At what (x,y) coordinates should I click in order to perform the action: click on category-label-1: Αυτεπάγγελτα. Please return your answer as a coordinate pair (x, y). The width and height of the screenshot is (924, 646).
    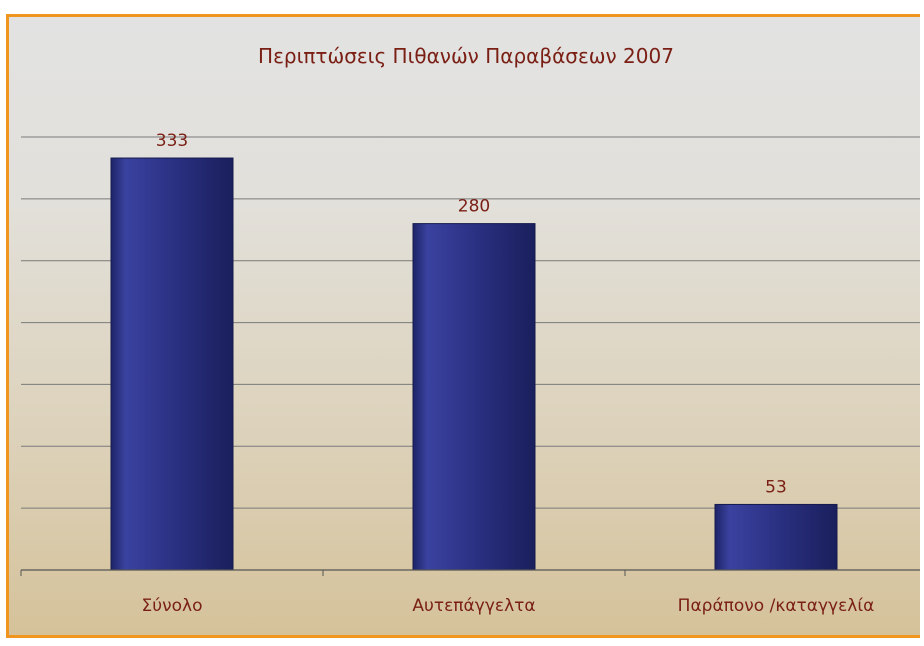
    Looking at the image, I should click on (473, 606).